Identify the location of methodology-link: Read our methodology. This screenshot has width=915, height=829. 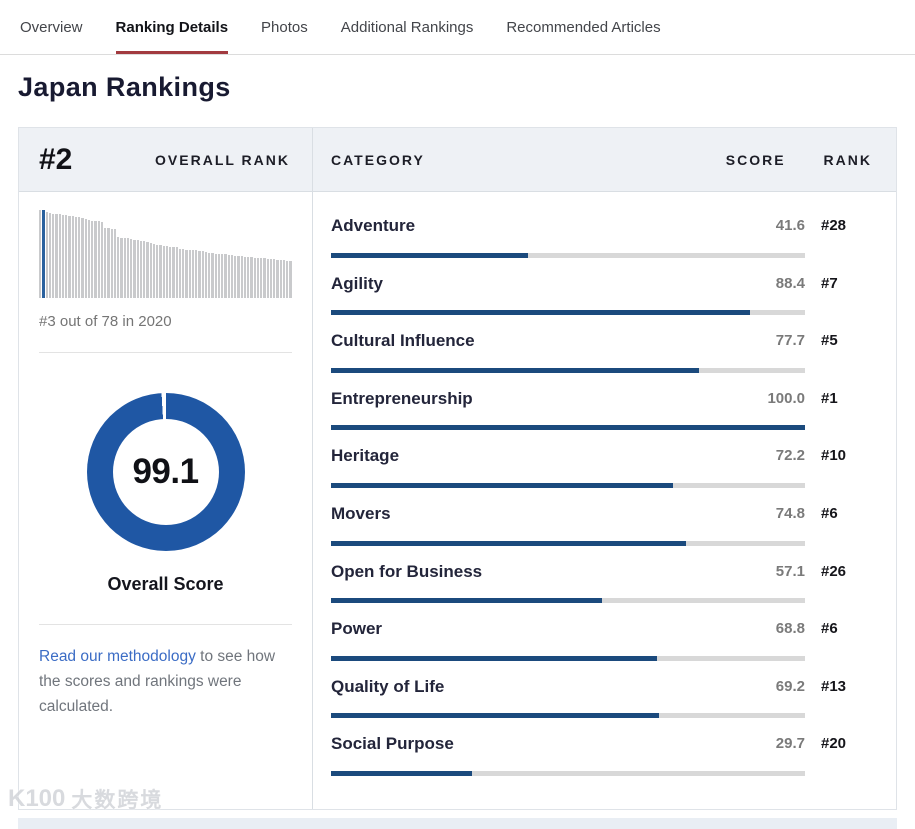
(117, 656).